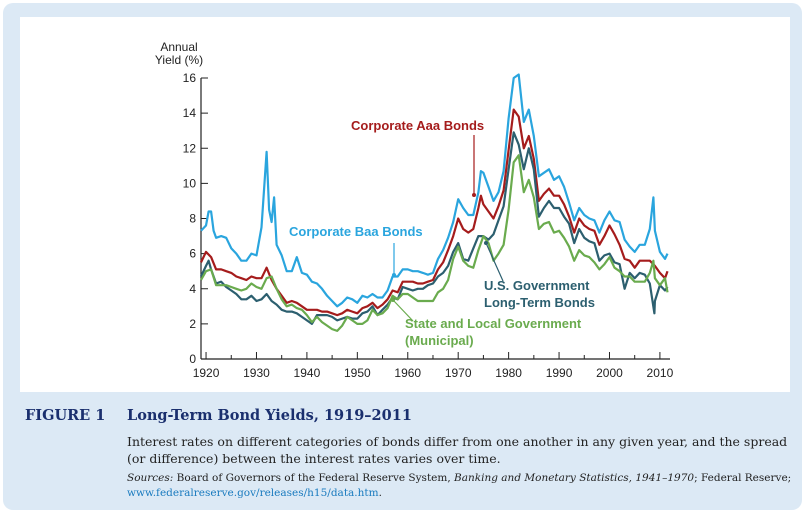 The height and width of the screenshot is (515, 807). Describe the element at coordinates (192, 219) in the screenshot. I see `y-tick-label: 8` at that location.